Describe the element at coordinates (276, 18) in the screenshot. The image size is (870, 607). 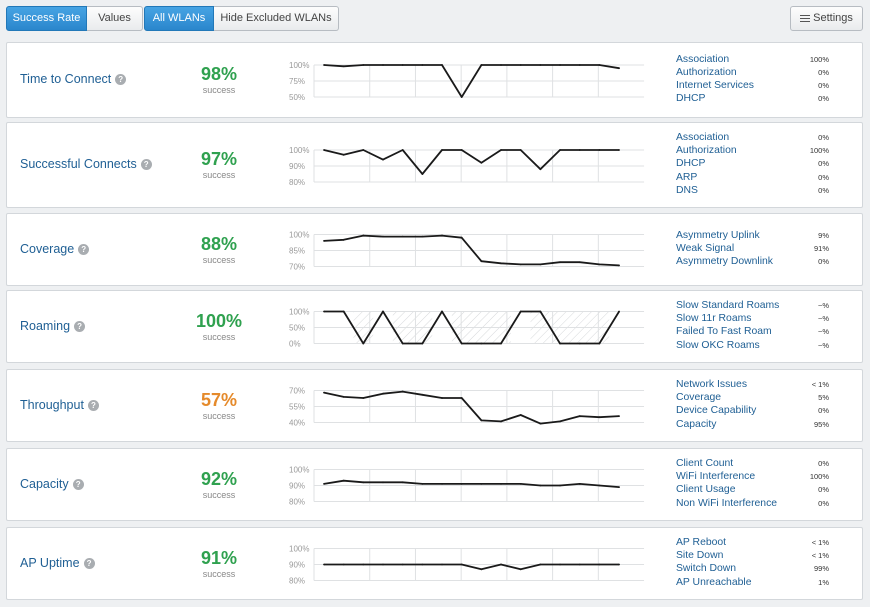
I see `hide-excluded-wlans-button: Hide Excluded WLANs` at that location.